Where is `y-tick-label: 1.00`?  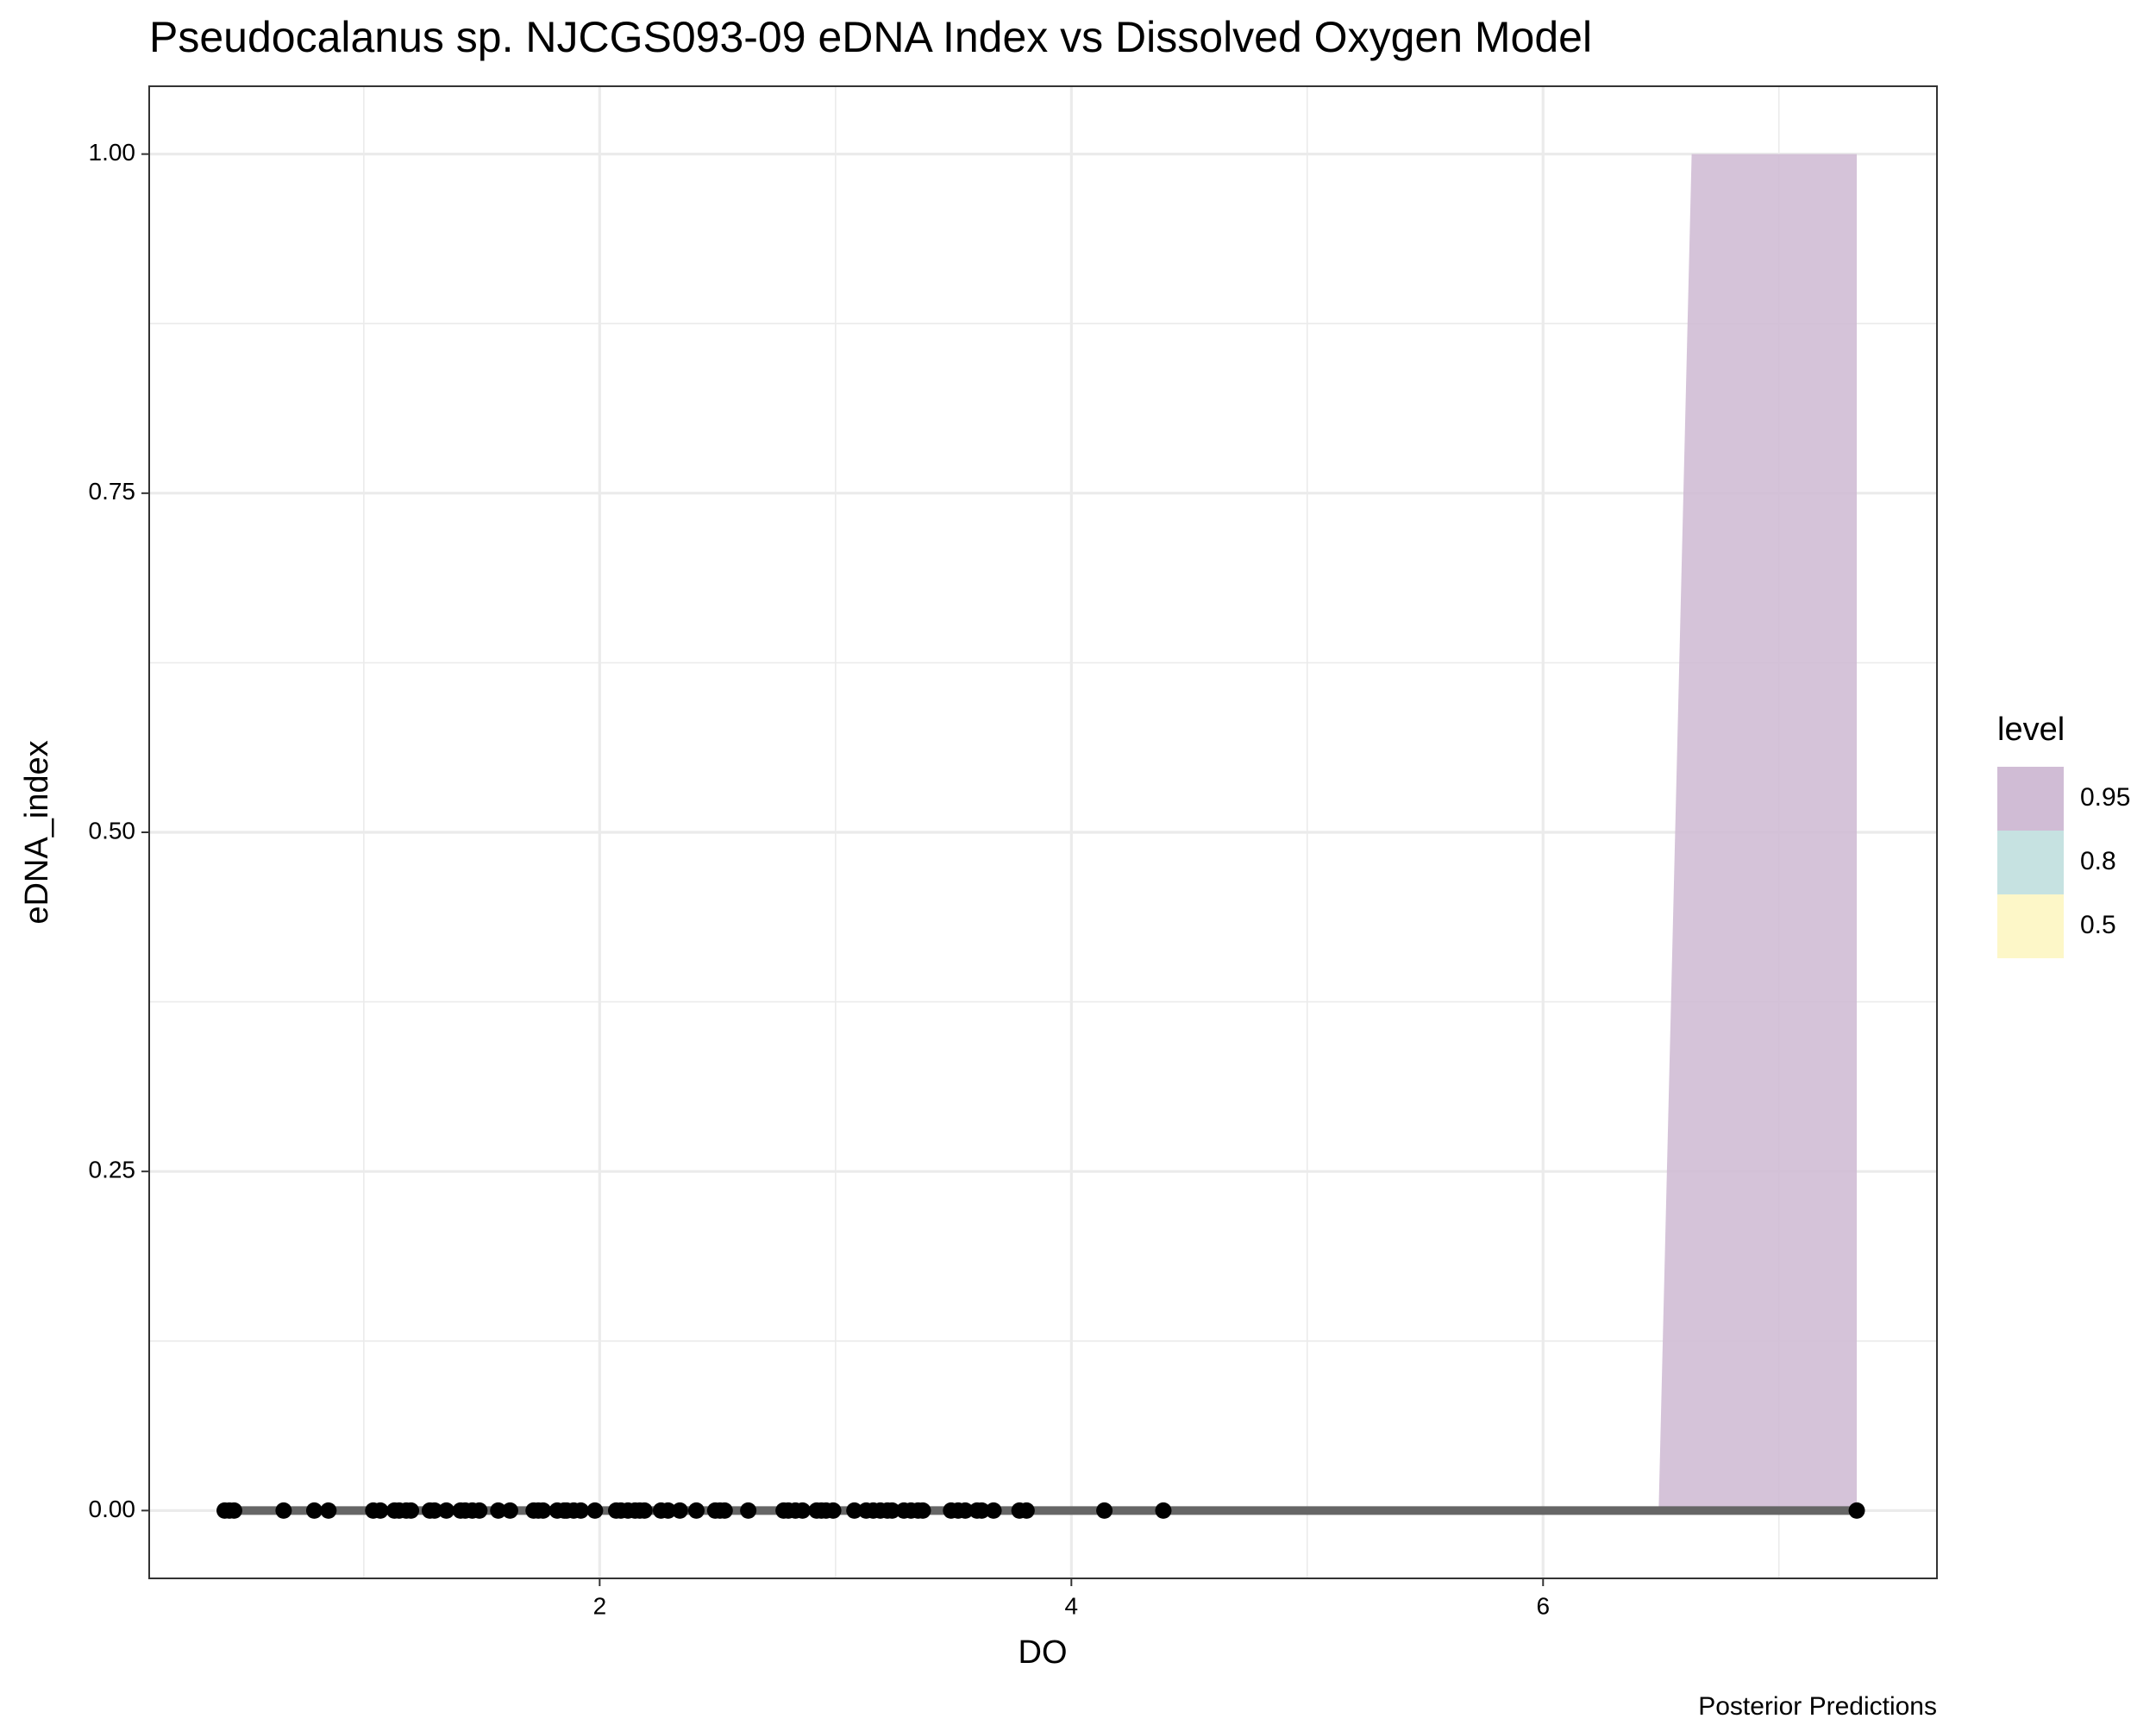 y-tick-label: 1.00 is located at coordinates (112, 153).